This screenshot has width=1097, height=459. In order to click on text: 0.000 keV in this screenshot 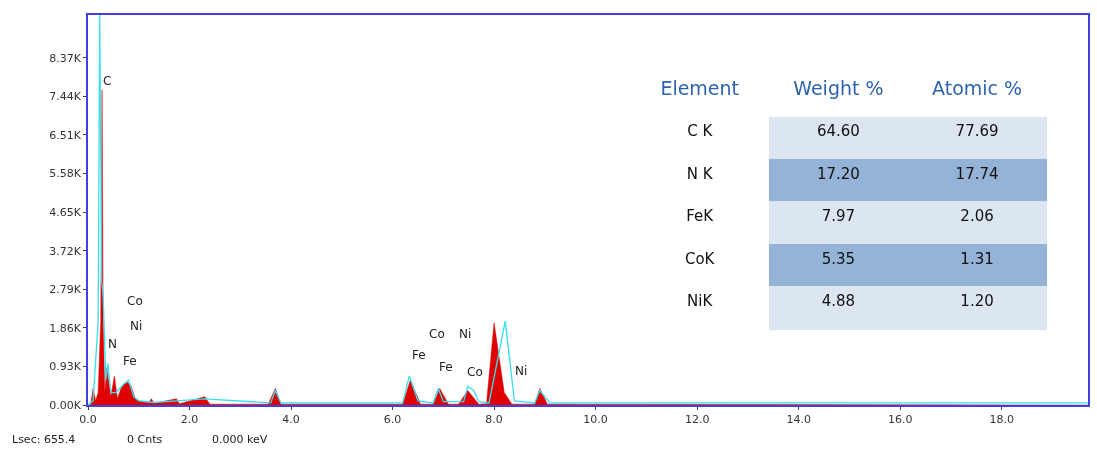, I will do `click(240, 439)`.